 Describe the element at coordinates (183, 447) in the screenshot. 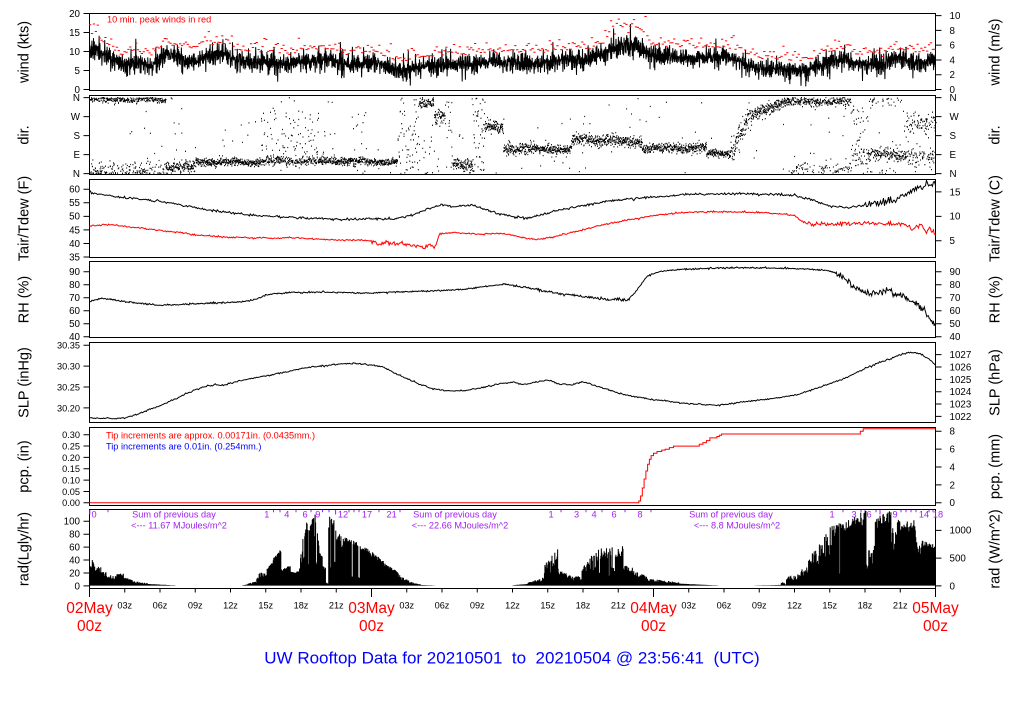

I see `svg-text:Tip increments are 0.01in. (0.: Tip increments are 0.01in. (0.254mm.)` at that location.